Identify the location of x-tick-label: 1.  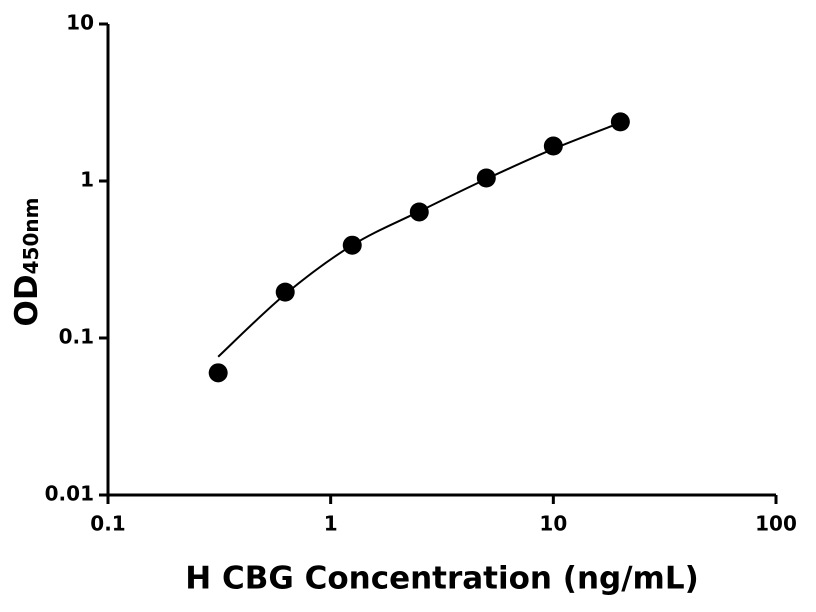
(331, 524).